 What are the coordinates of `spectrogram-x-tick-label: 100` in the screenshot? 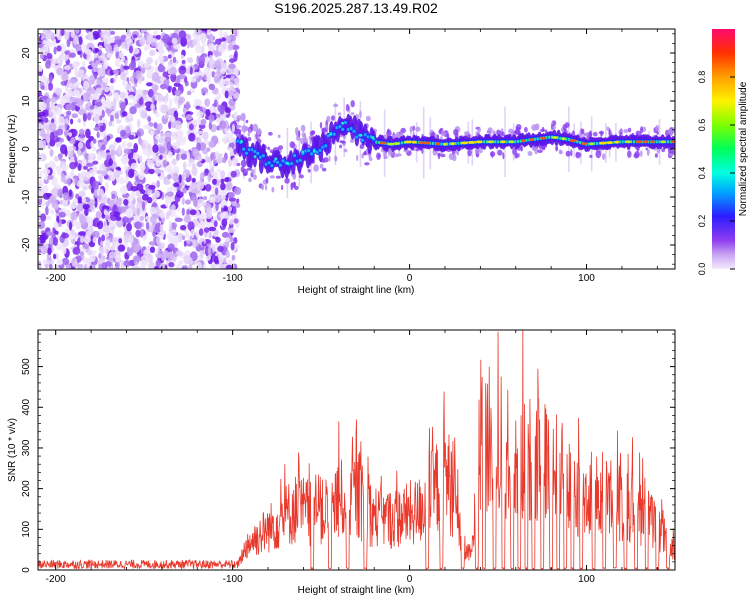 It's located at (586, 278).